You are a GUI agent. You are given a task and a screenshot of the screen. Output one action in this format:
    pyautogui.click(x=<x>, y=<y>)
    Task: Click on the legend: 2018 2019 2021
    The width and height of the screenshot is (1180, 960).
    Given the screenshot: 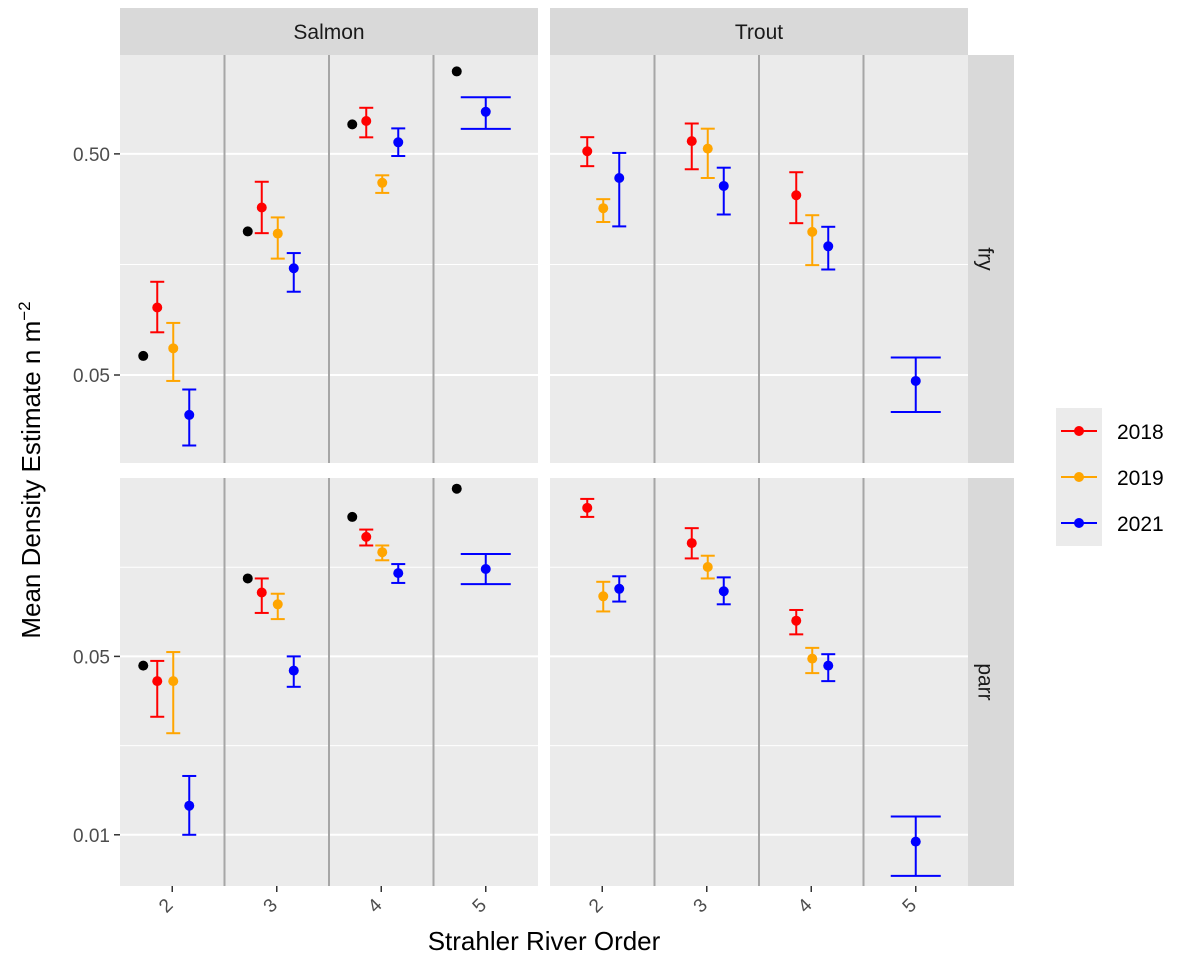 What is the action you would take?
    pyautogui.click(x=1110, y=477)
    